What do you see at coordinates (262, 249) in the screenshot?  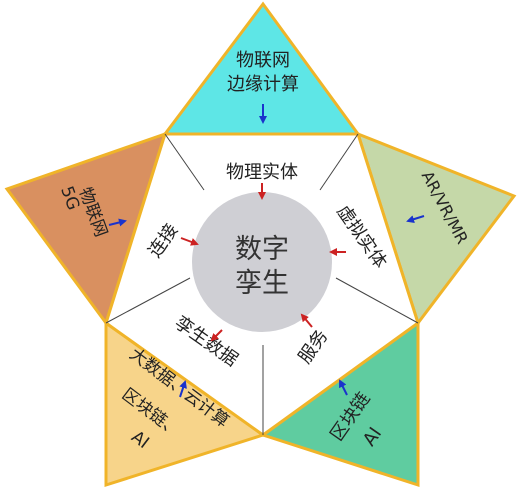 I see `center-label-line1: 数字` at bounding box center [262, 249].